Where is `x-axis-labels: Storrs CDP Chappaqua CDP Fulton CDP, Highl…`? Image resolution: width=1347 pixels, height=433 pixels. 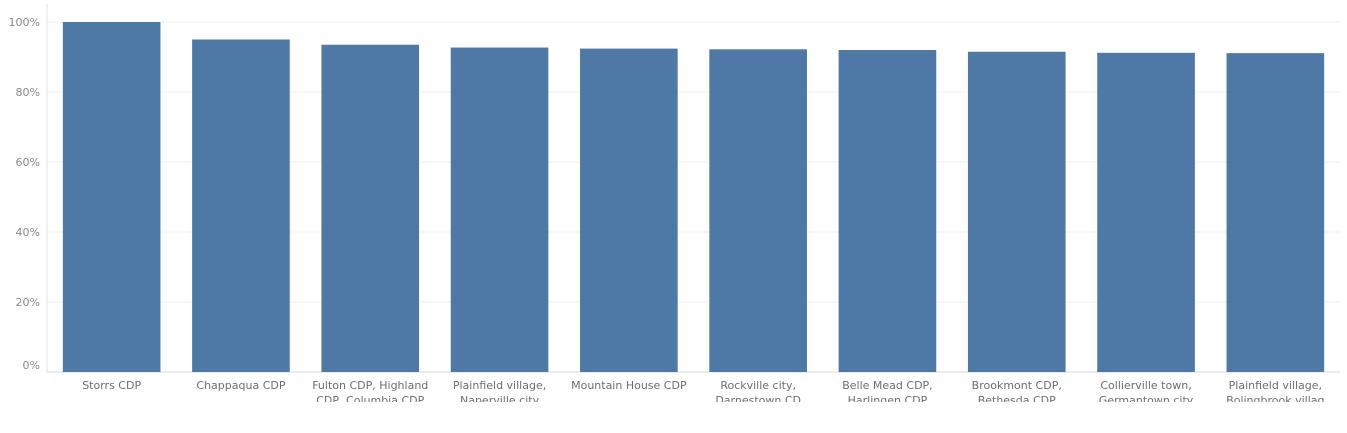 x-axis-labels: Storrs CDP Chappaqua CDP Fulton CDP, Highl… is located at coordinates (703, 393).